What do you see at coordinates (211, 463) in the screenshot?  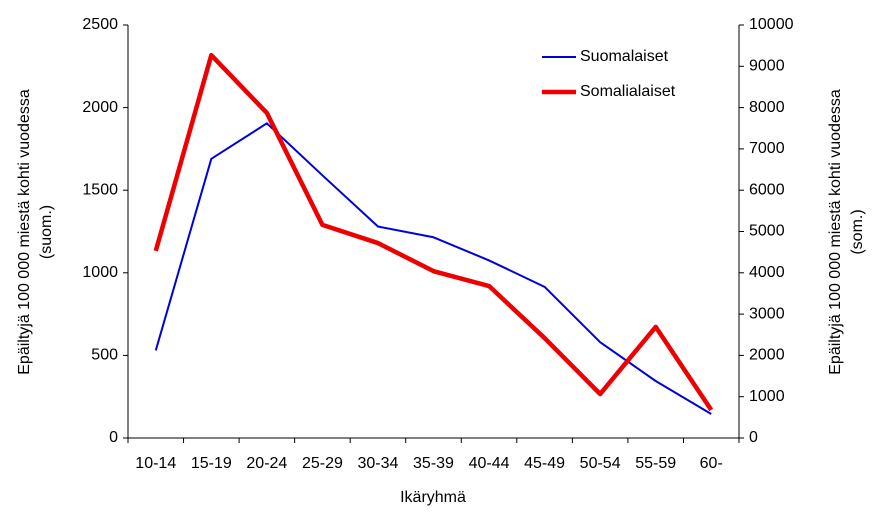 I see `x-tick-label: 15-19` at bounding box center [211, 463].